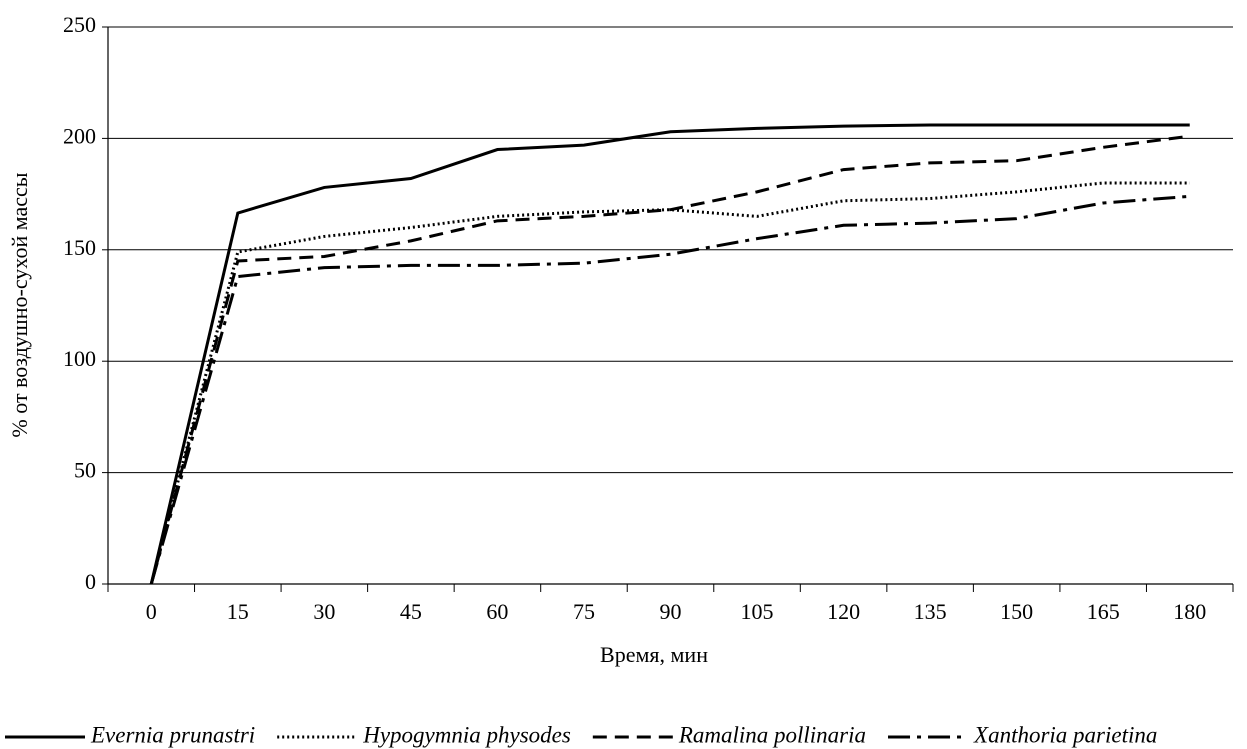  I want to click on y-tick-label: 250, so click(79, 24).